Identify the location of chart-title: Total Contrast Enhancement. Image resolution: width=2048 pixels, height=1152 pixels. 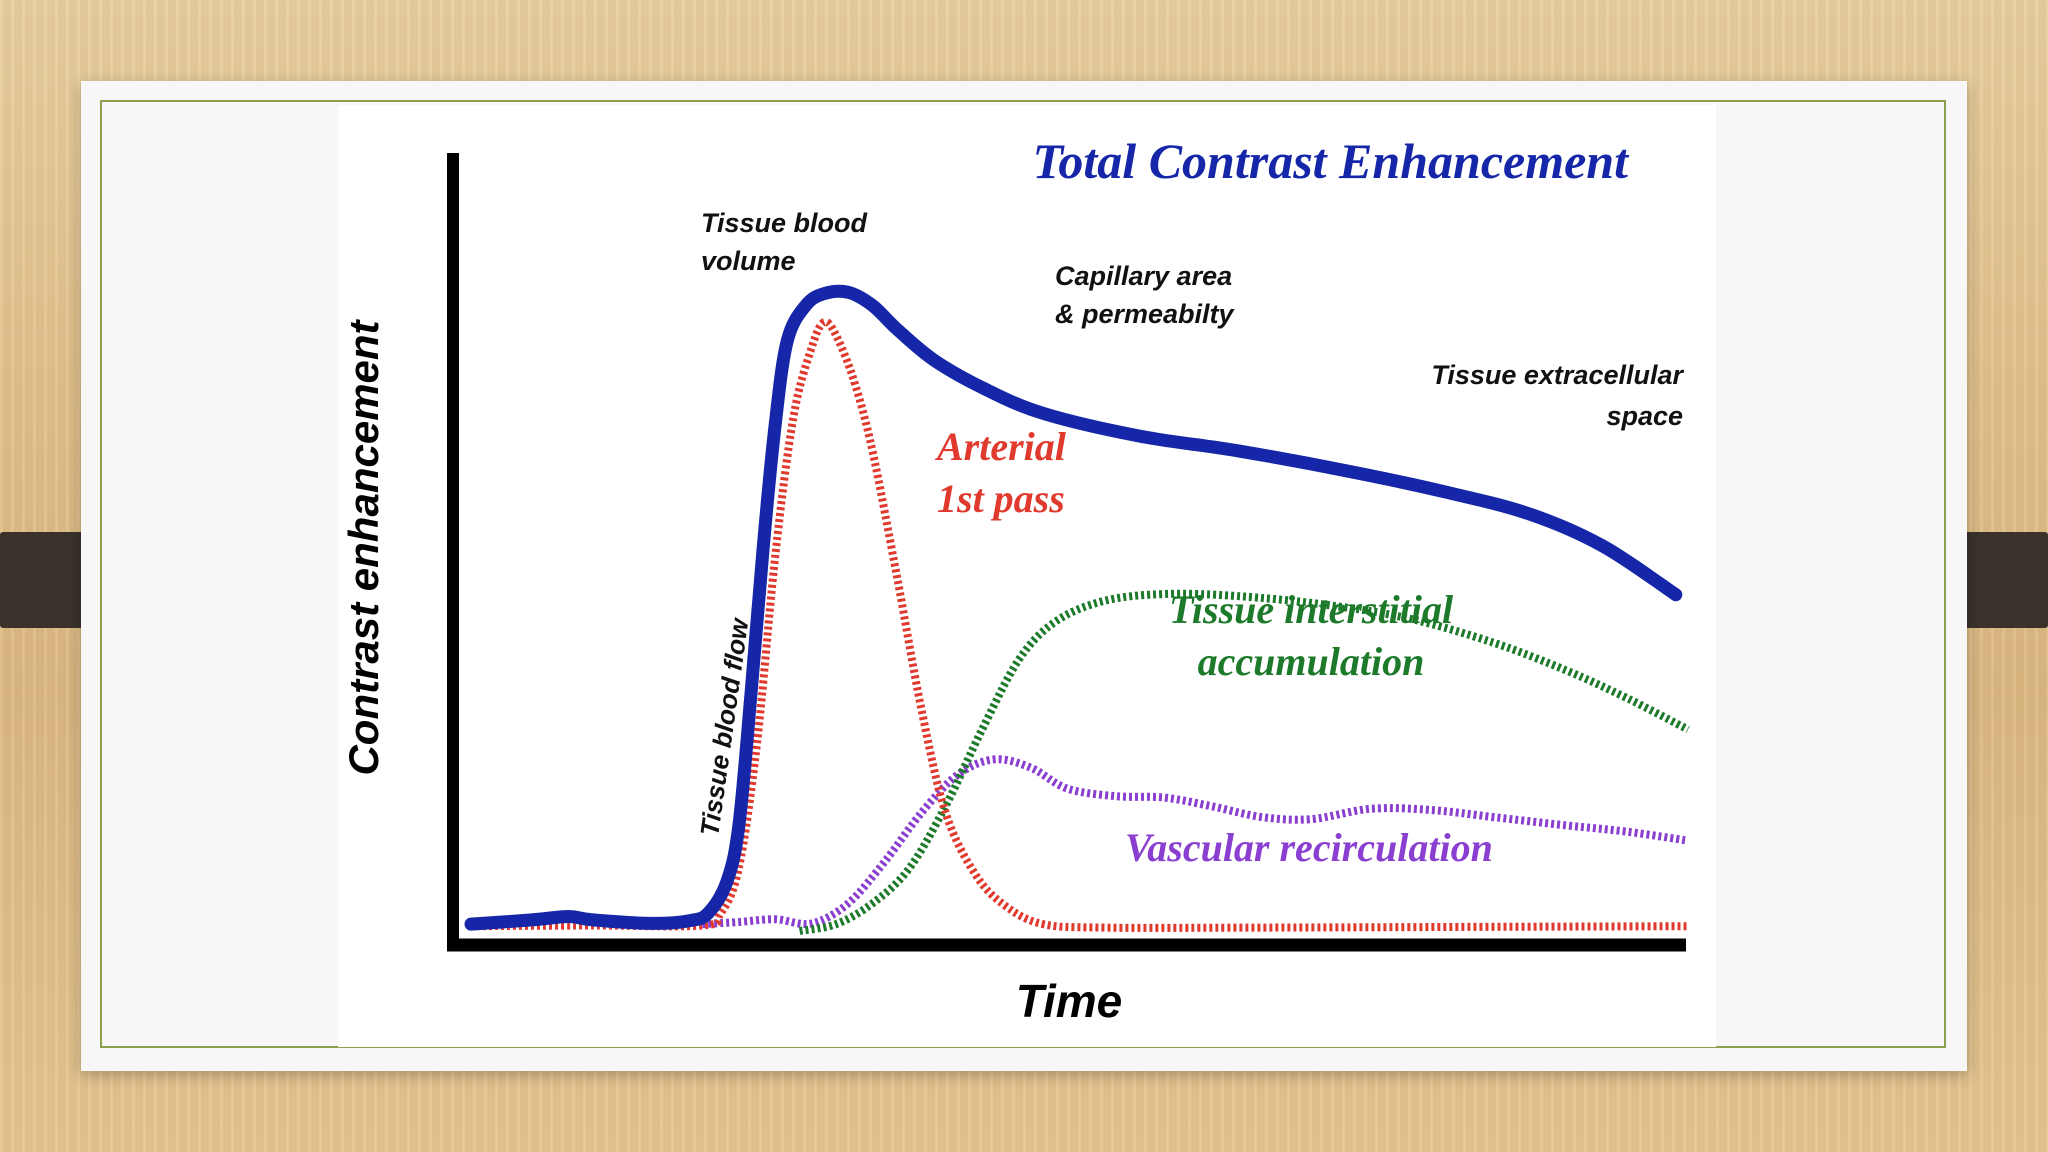
(1331, 161).